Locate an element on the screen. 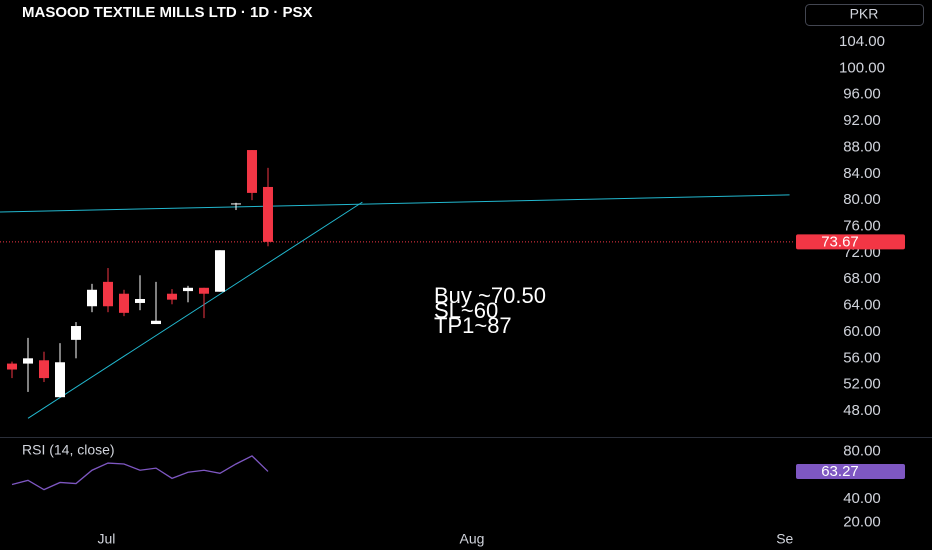 This screenshot has width=932, height=550. y-tick-label: 92.00 is located at coordinates (862, 120).